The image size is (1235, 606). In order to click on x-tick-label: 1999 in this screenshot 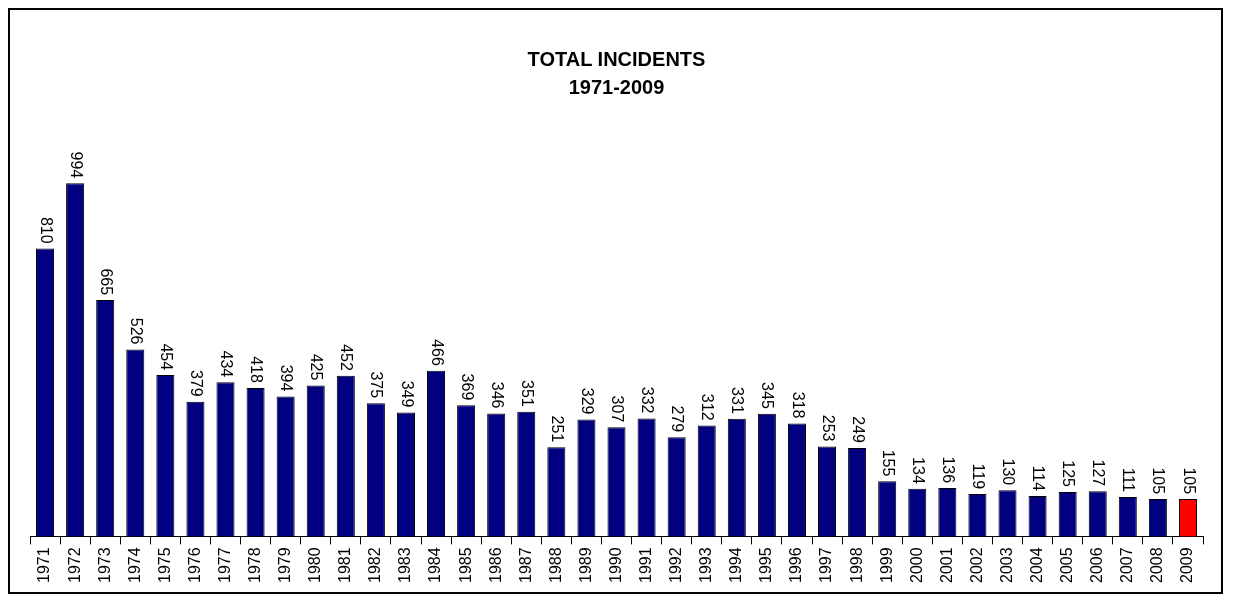, I will do `click(886, 565)`.